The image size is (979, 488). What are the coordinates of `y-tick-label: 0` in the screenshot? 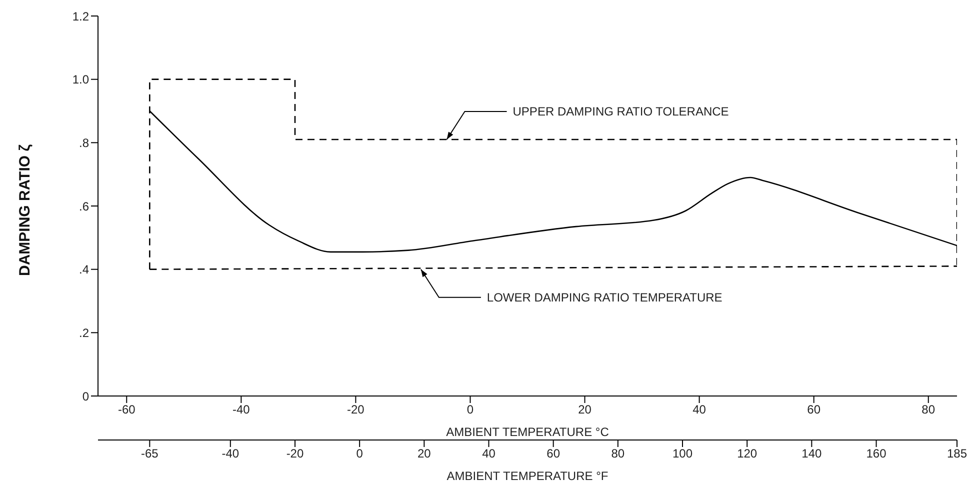 It's located at (86, 396).